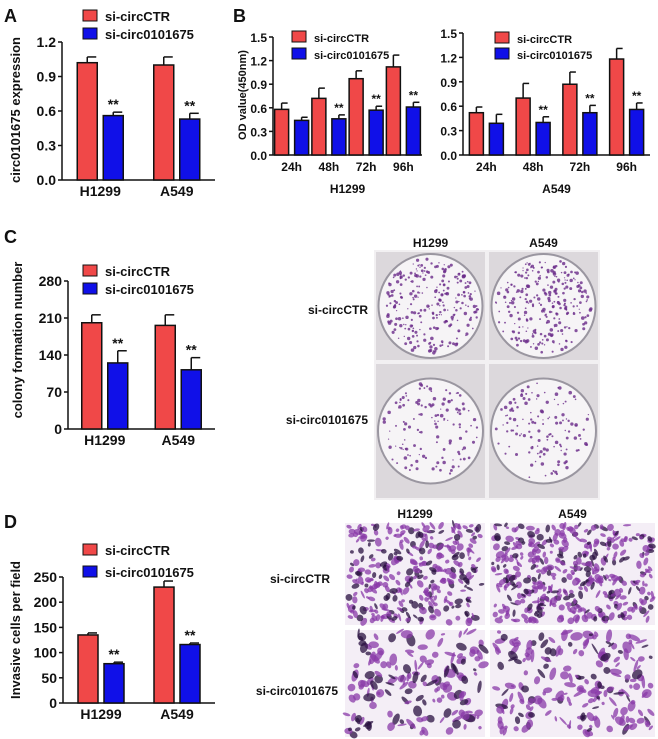 Image resolution: width=658 pixels, height=739 pixels. What do you see at coordinates (113, 147) in the screenshot?
I see `bar-si-circ0101675-H1299` at bounding box center [113, 147].